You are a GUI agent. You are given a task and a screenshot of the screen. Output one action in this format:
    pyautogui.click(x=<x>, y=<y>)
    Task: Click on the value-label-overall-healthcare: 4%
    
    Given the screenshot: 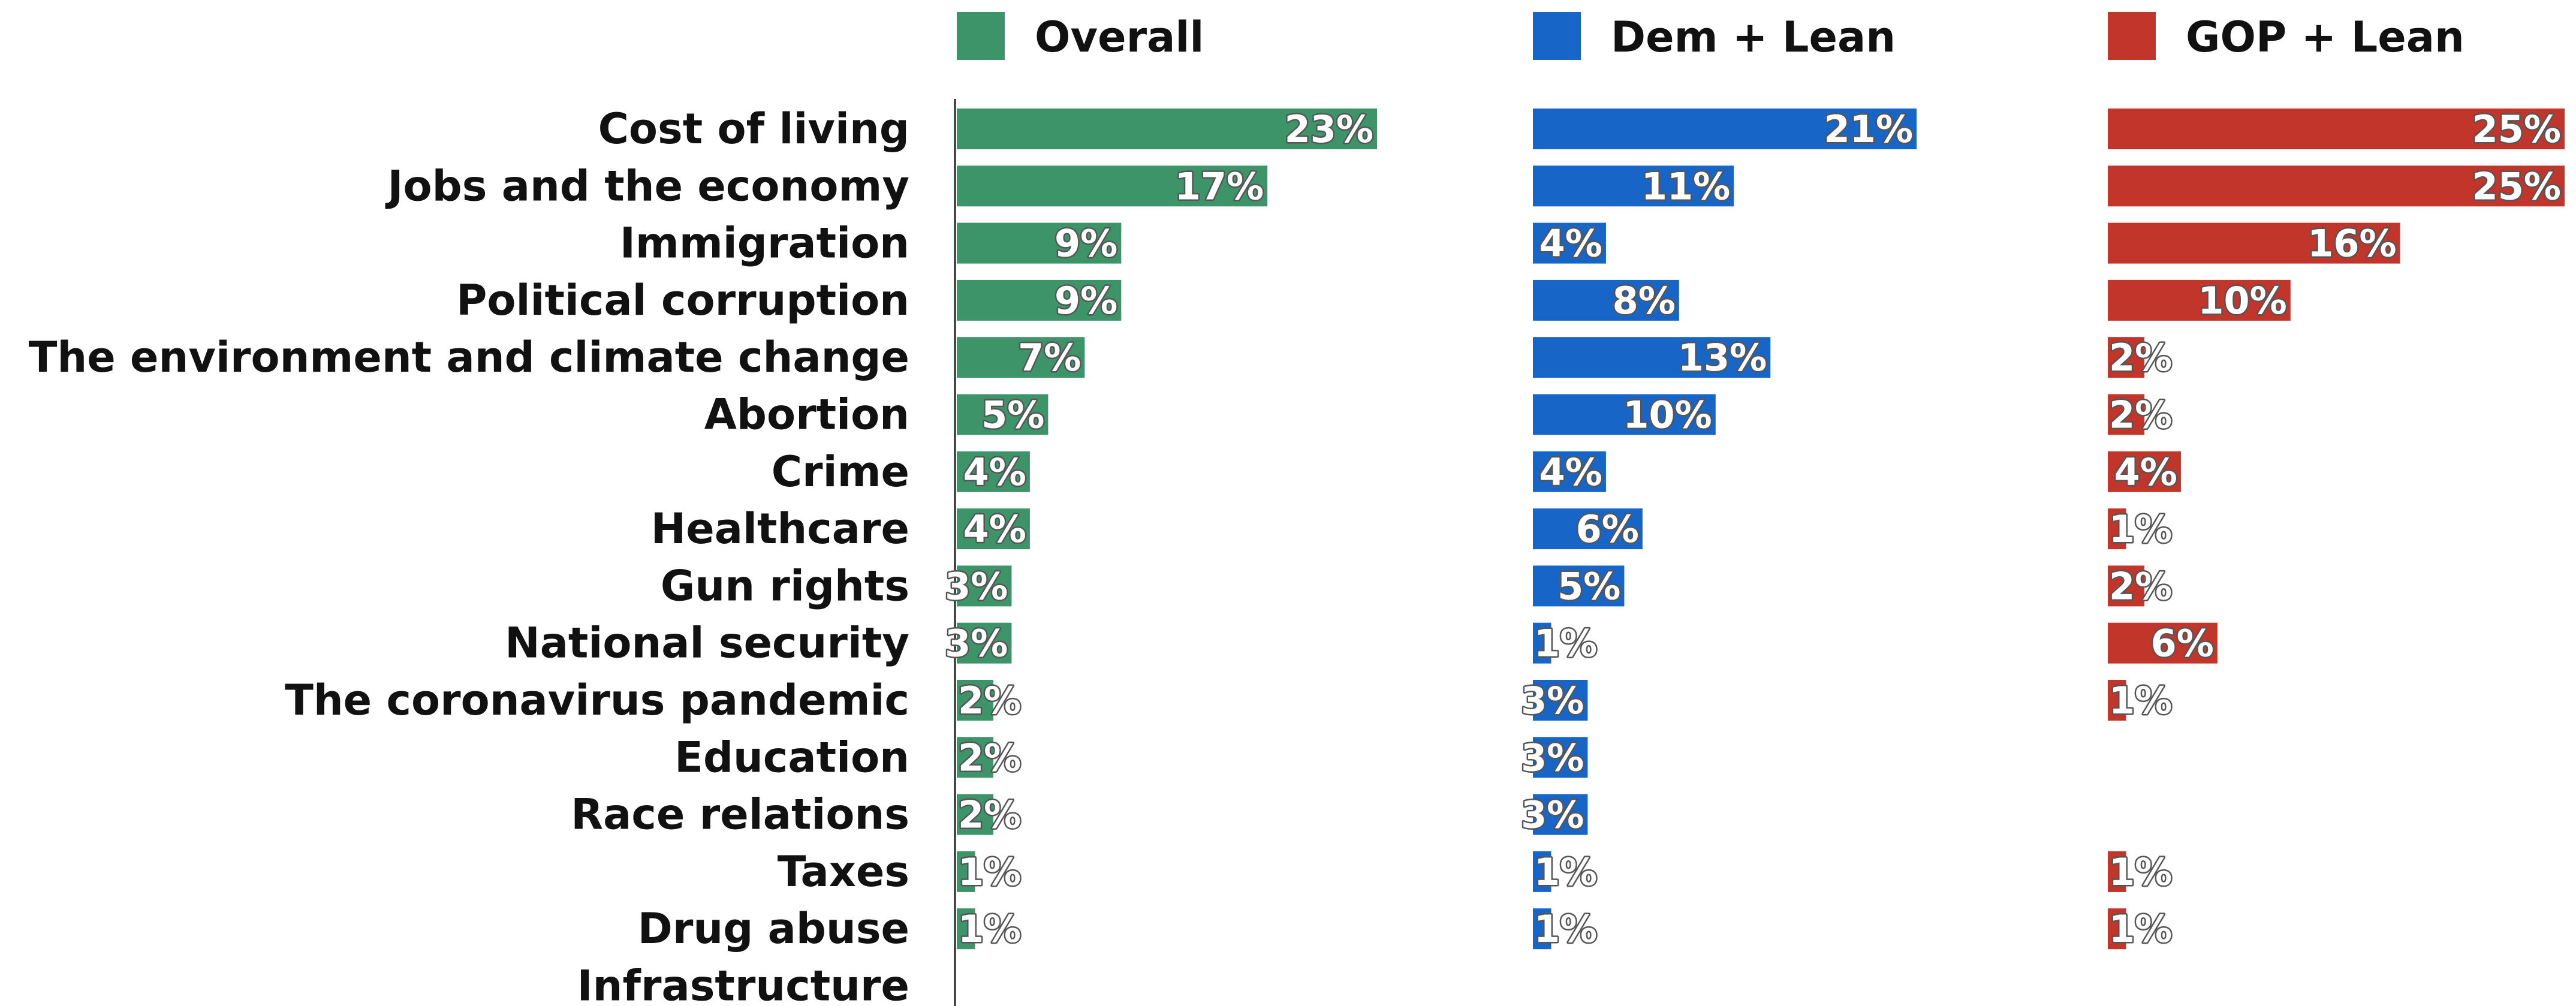 What is the action you would take?
    pyautogui.click(x=995, y=529)
    